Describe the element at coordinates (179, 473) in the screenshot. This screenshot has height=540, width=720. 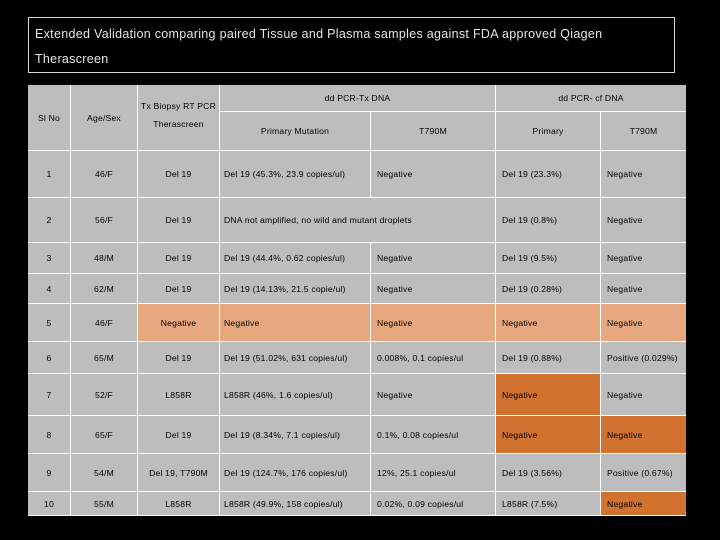
I see `cell-tx-biopsy: Del 19, T790M` at that location.